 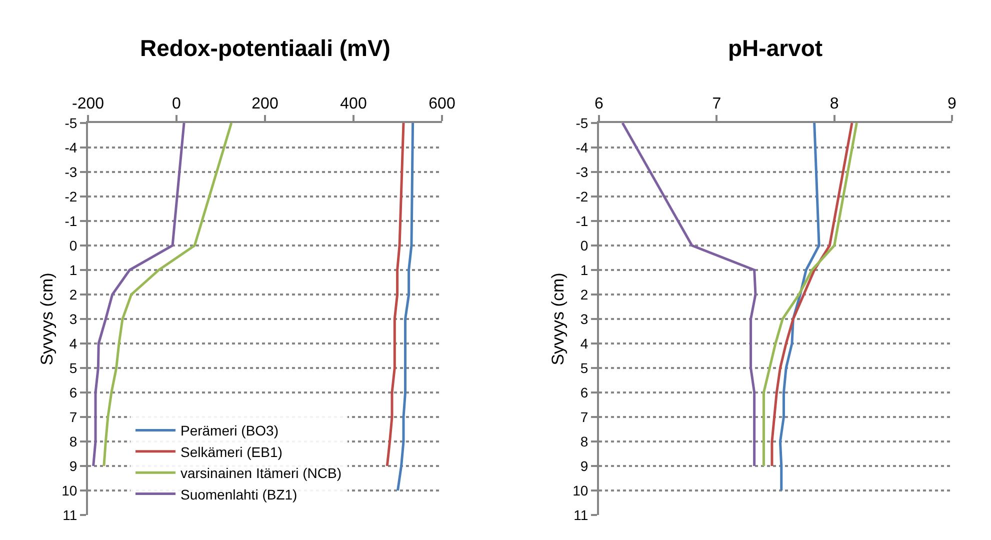 I want to click on x-tick-label: 9, so click(x=952, y=104).